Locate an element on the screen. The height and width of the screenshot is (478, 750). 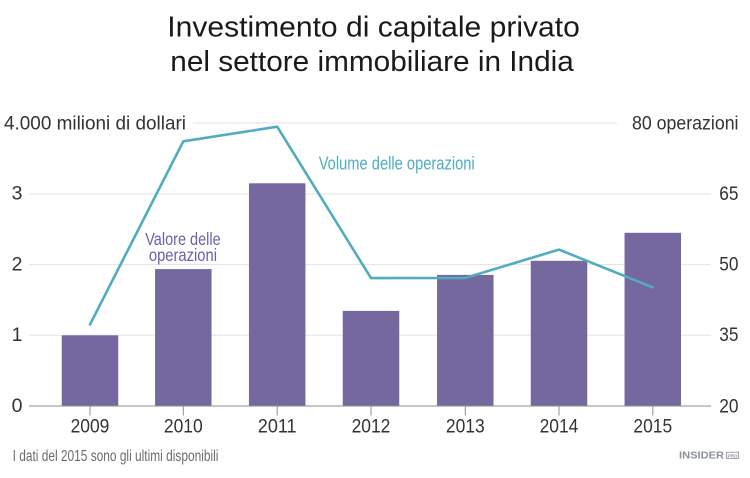
svg-text:nel settore immobiliare in Ind: nel settore immobiliare in India is located at coordinates (372, 62).